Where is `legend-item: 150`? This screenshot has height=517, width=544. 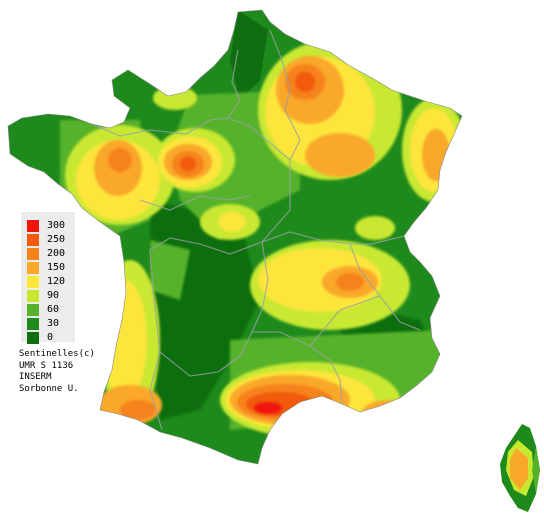
legend-item: 150 is located at coordinates (50, 268).